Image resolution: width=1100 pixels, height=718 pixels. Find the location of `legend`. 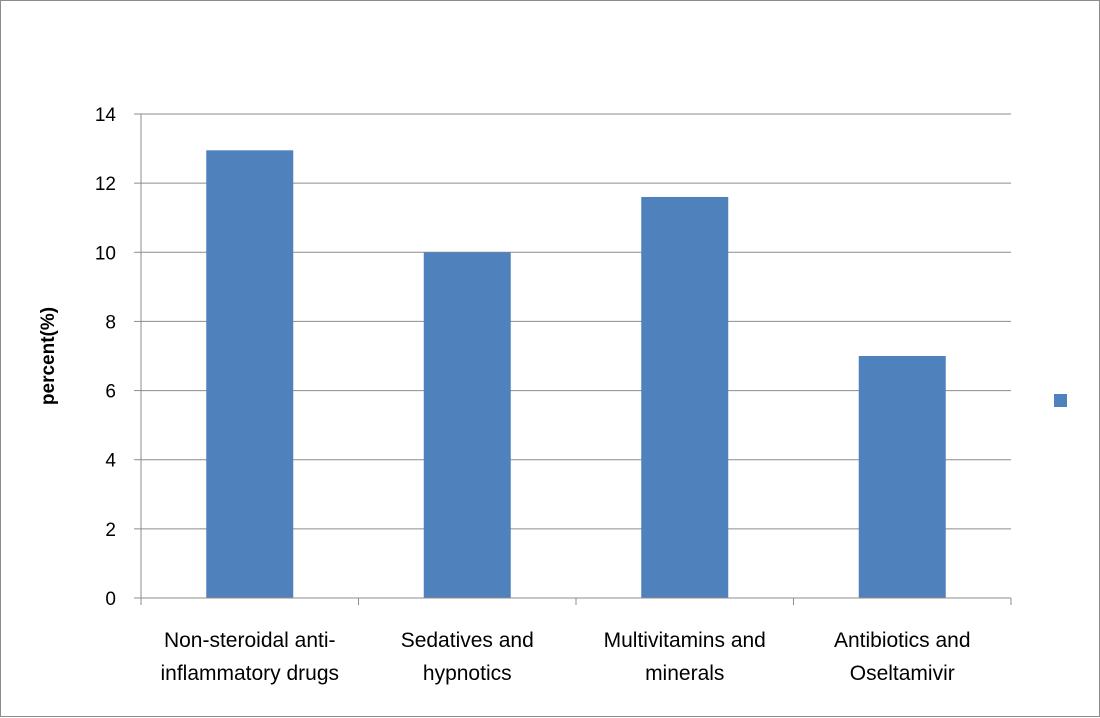

legend is located at coordinates (1060, 400).